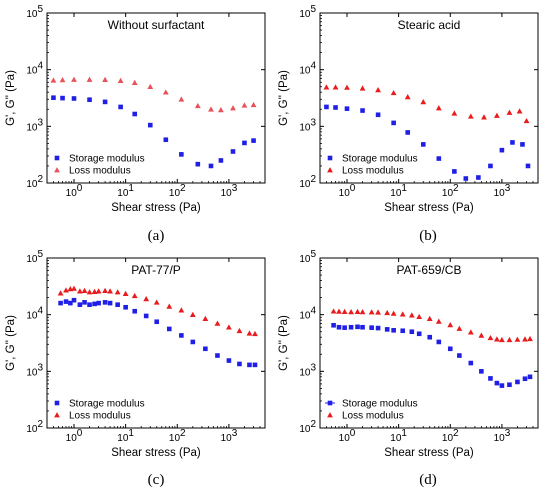  What do you see at coordinates (156, 236) in the screenshot?
I see `panel-caption: (a)` at bounding box center [156, 236].